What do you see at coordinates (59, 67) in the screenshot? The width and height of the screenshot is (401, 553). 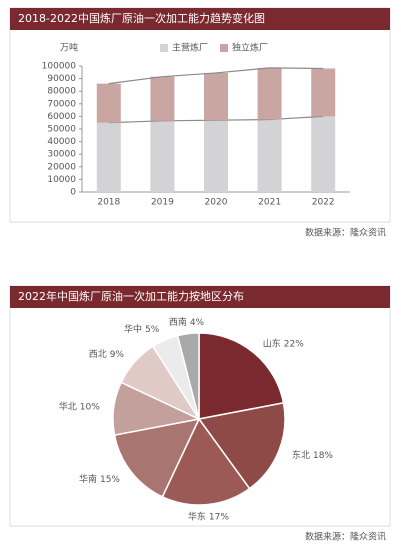 I see `y-tick-label: 100000` at bounding box center [59, 67].